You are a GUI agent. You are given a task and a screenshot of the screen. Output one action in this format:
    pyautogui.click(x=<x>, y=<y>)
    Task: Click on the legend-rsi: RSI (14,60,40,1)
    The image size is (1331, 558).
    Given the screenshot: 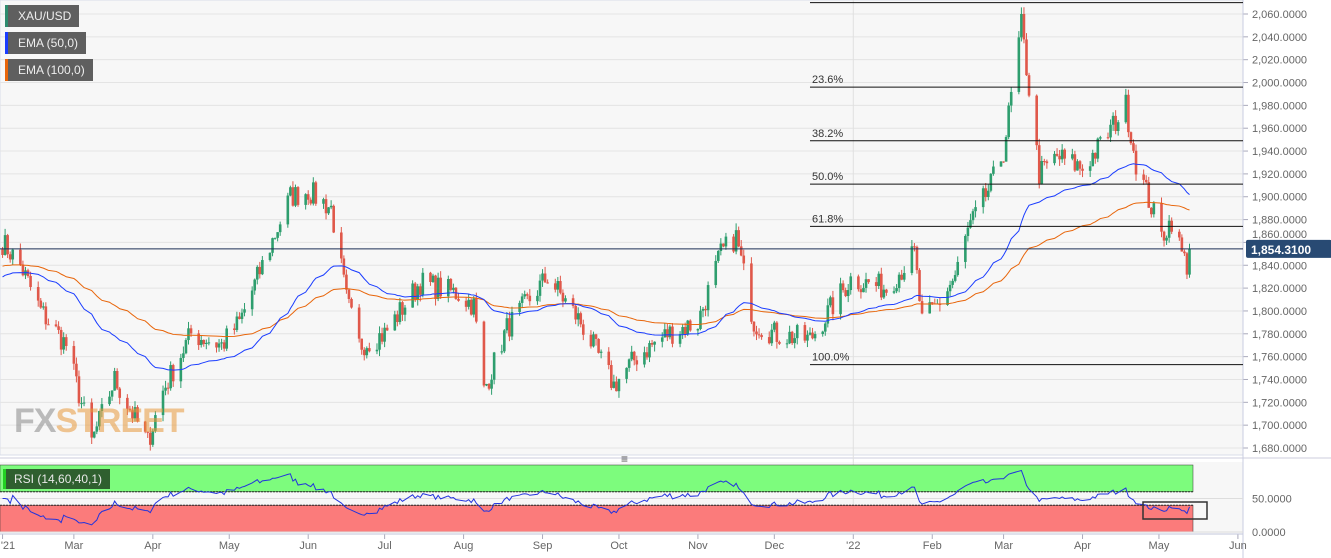 What is the action you would take?
    pyautogui.click(x=57, y=479)
    